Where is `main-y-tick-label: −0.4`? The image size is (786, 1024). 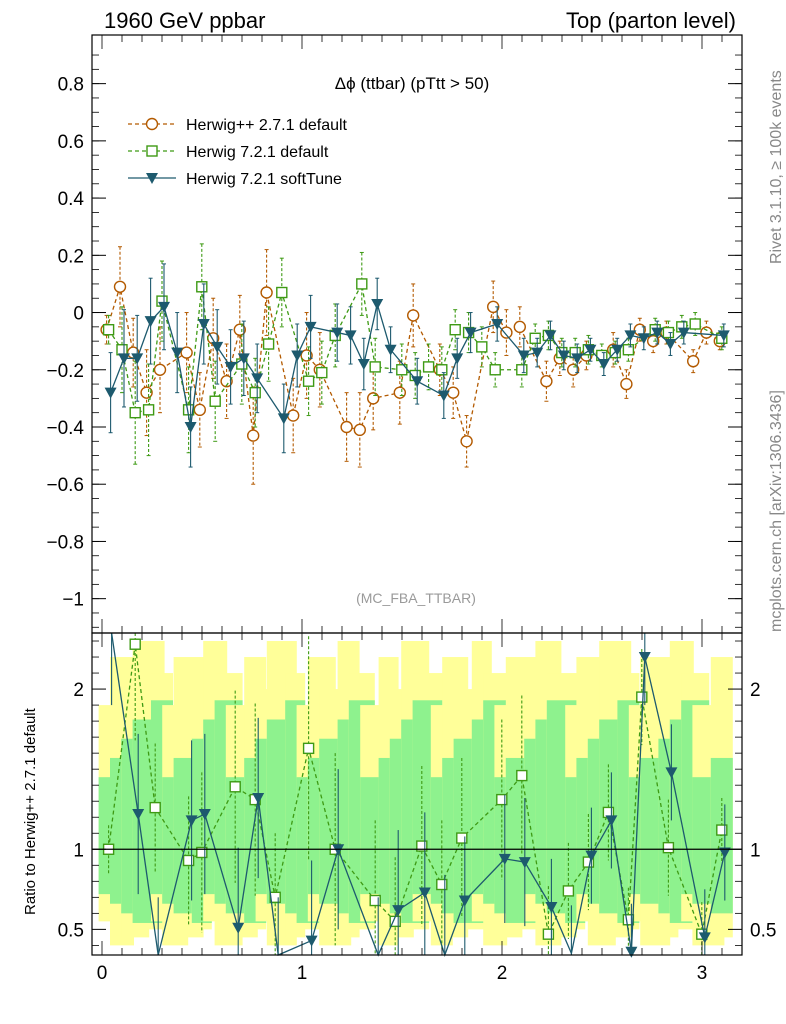 main-y-tick-label: −0.4 is located at coordinates (65, 428).